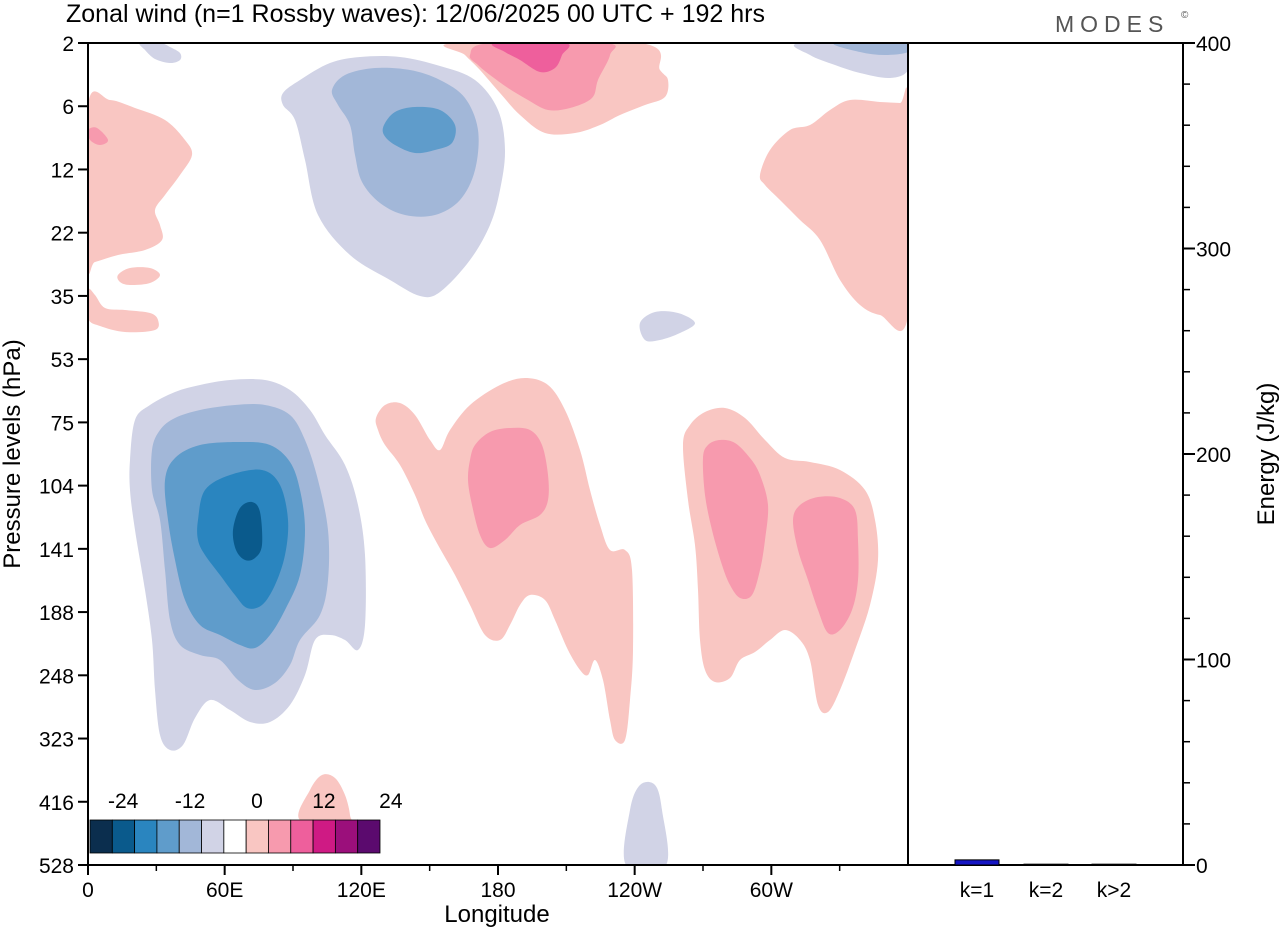 The width and height of the screenshot is (1280, 930). I want to click on energy-x-axis: k=1 k=2 k>2, so click(1045, 890).